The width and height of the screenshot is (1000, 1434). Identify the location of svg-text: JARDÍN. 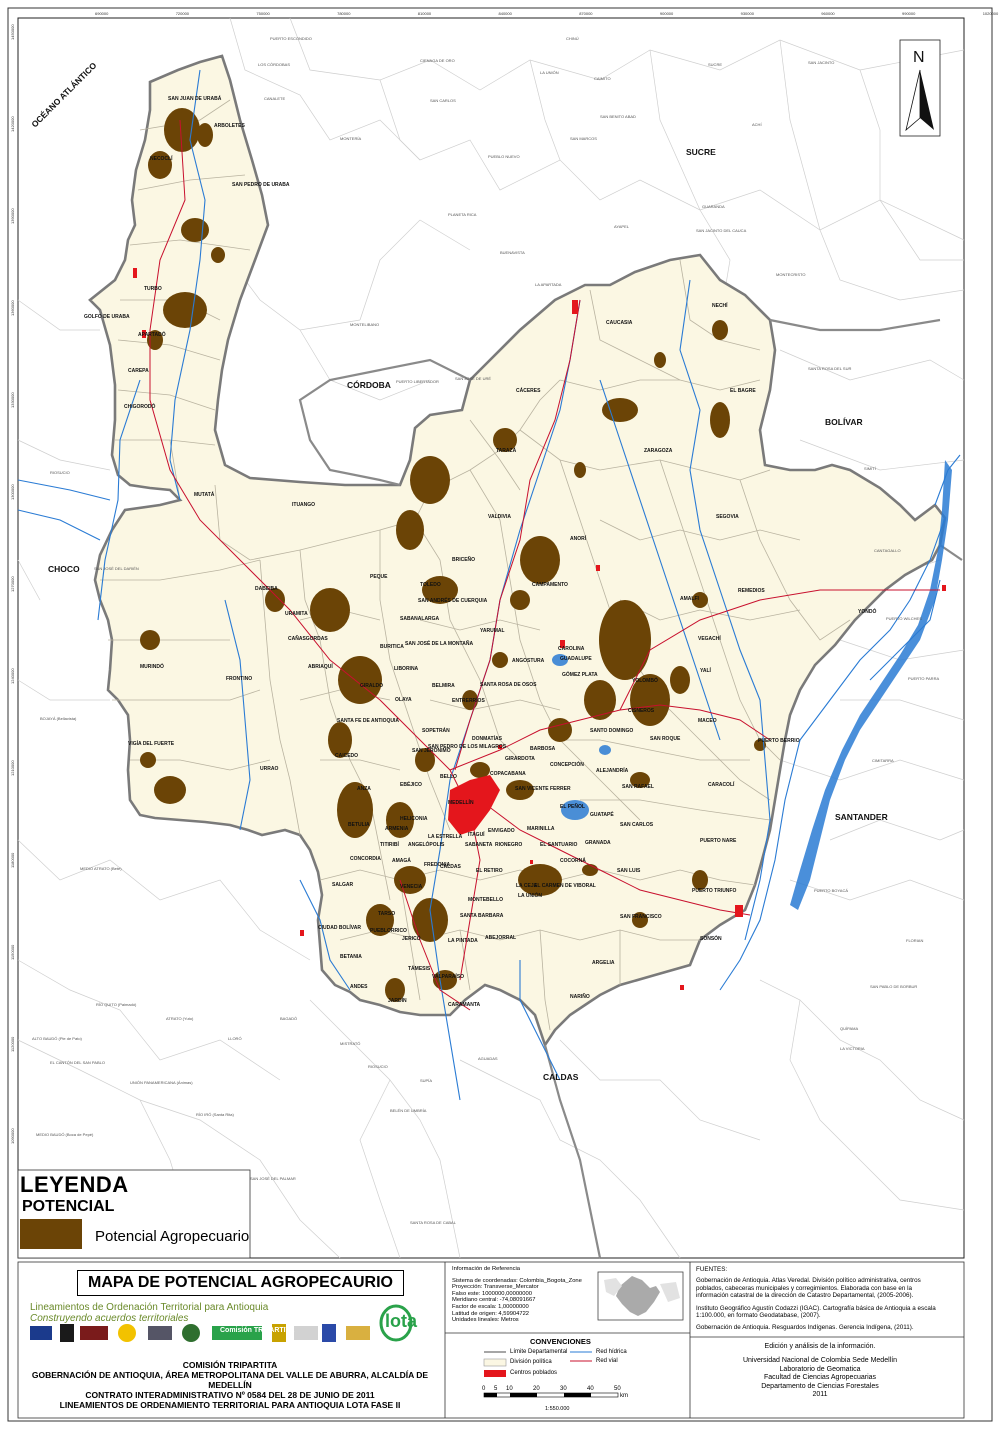
(397, 1000).